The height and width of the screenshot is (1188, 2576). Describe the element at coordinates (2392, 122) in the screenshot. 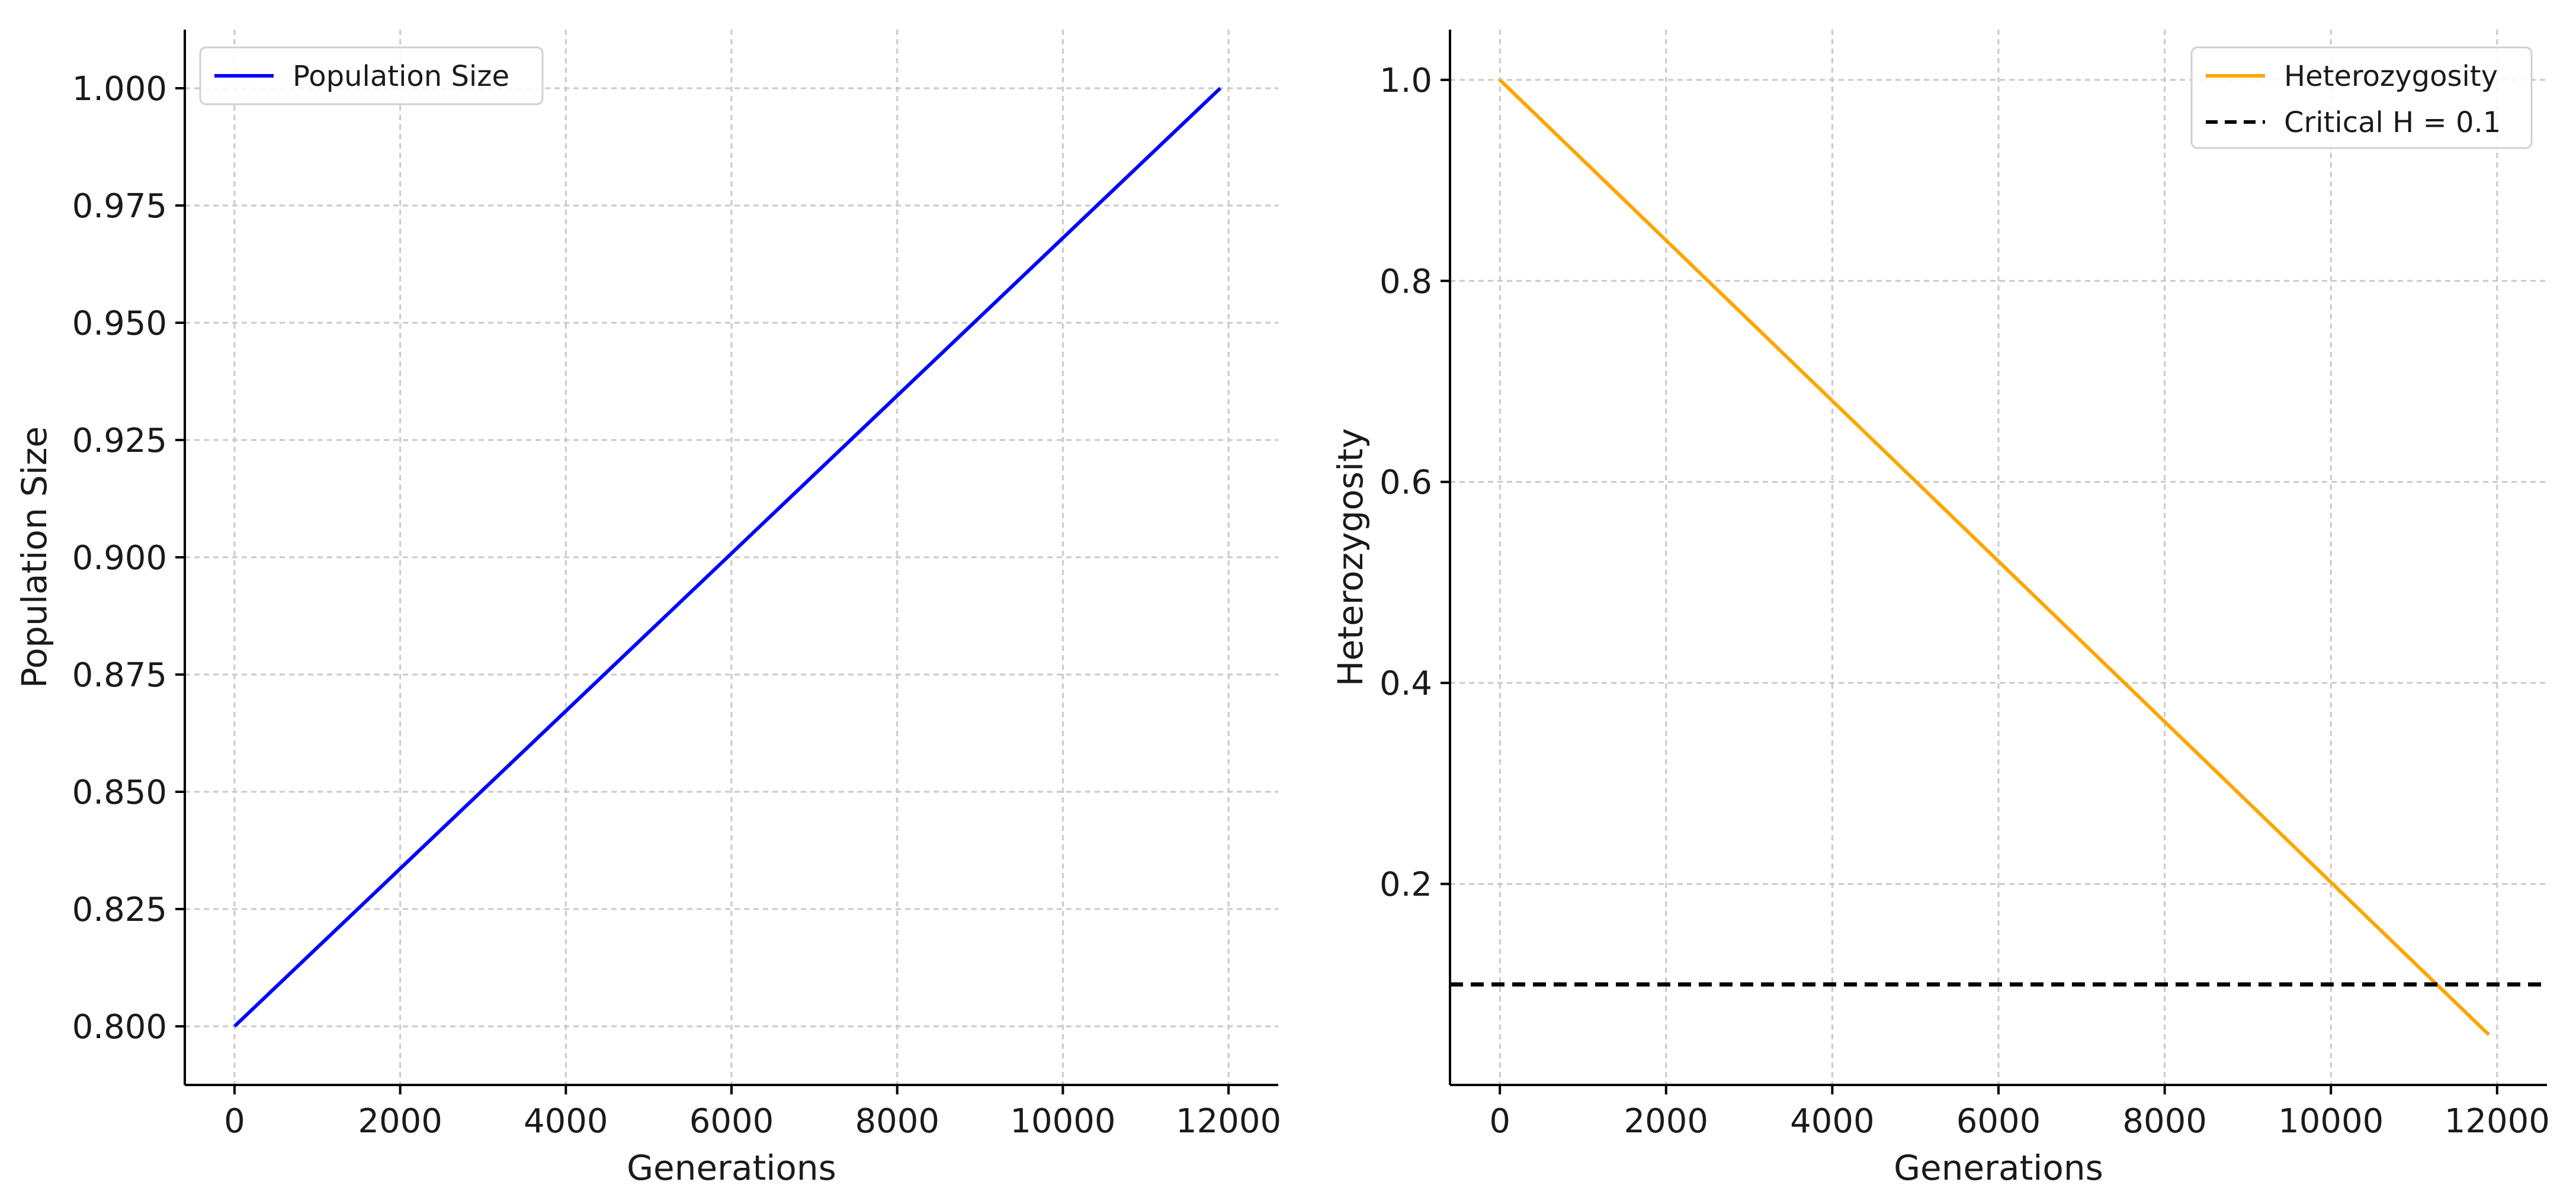

I see `legend-label: Critical H = 0.1` at that location.